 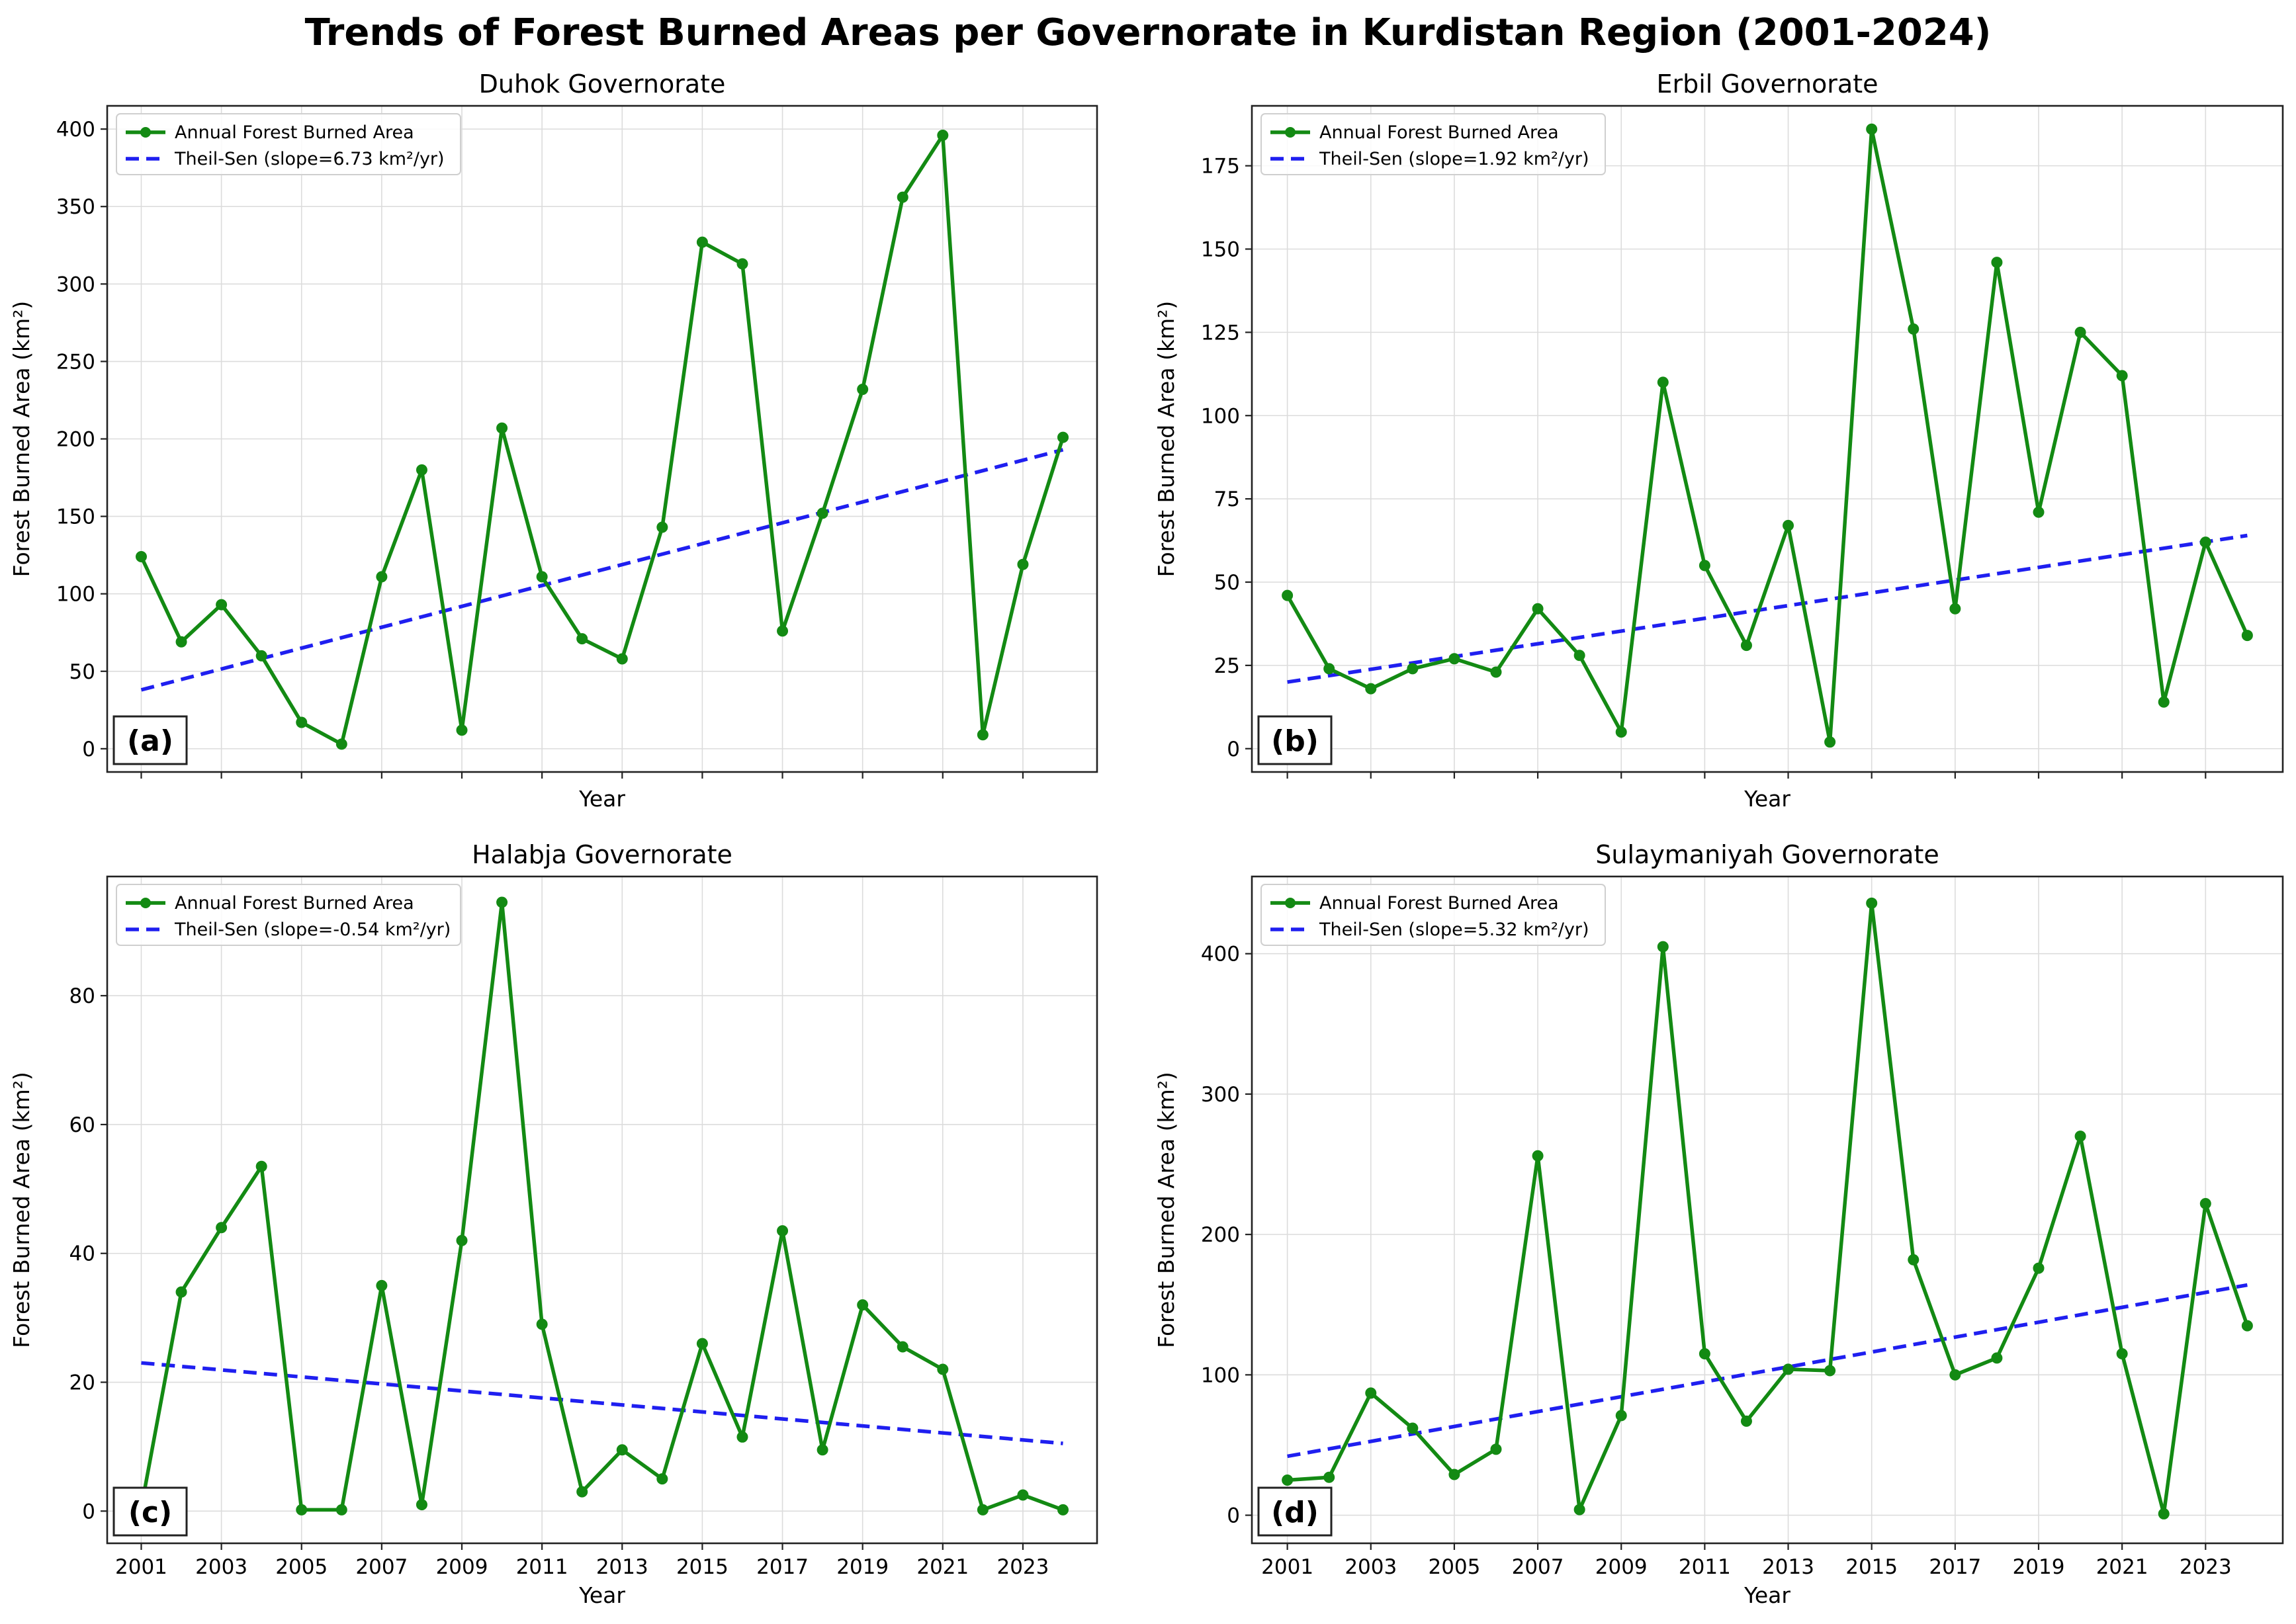 What do you see at coordinates (1220, 1235) in the screenshot?
I see `y-tick-label: 200` at bounding box center [1220, 1235].